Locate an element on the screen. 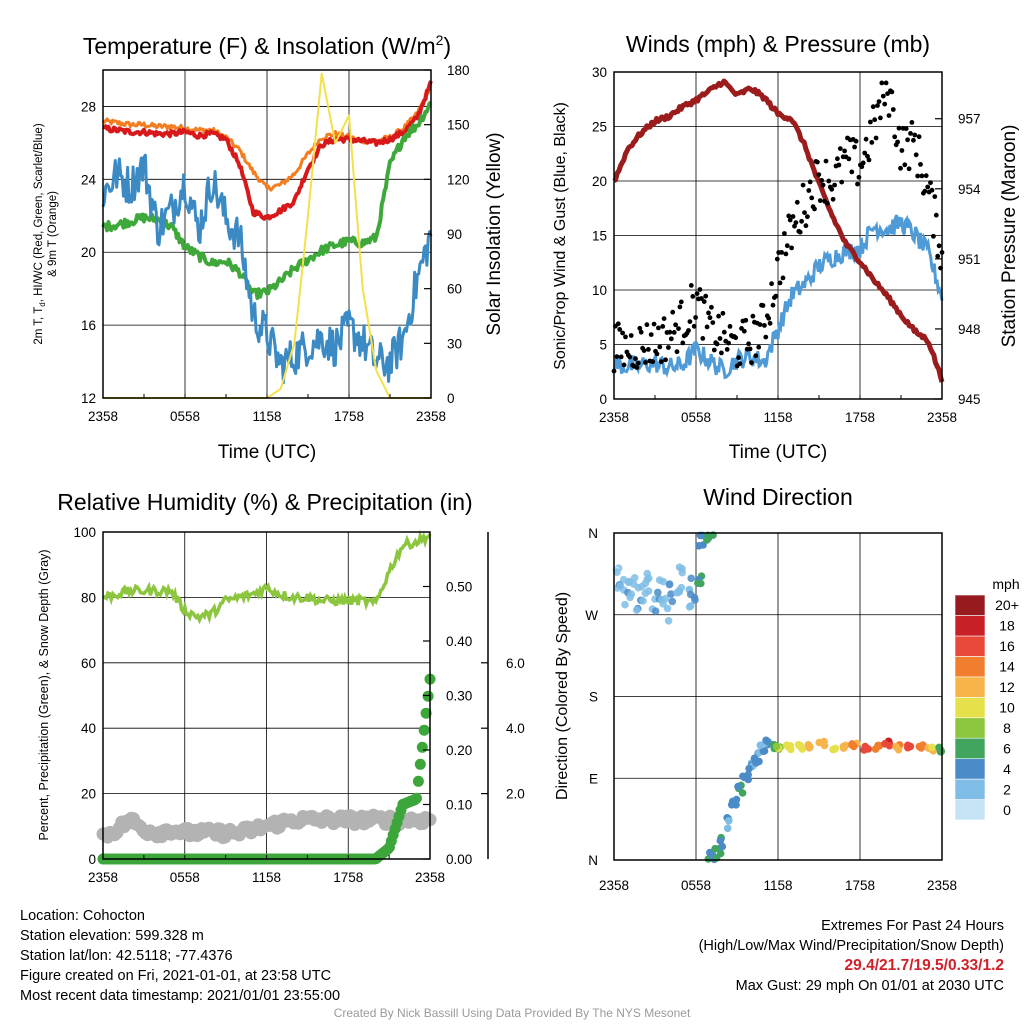 Image resolution: width=1024 pixels, height=1024 pixels. y-tick-label: 16 is located at coordinates (88, 325).